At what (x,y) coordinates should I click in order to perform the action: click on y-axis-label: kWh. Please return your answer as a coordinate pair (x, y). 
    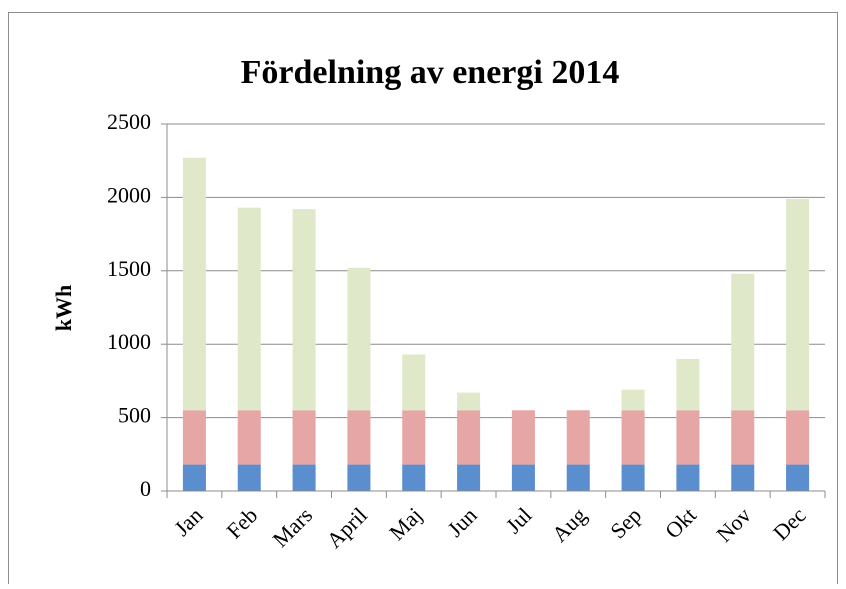
    Looking at the image, I should click on (63, 308).